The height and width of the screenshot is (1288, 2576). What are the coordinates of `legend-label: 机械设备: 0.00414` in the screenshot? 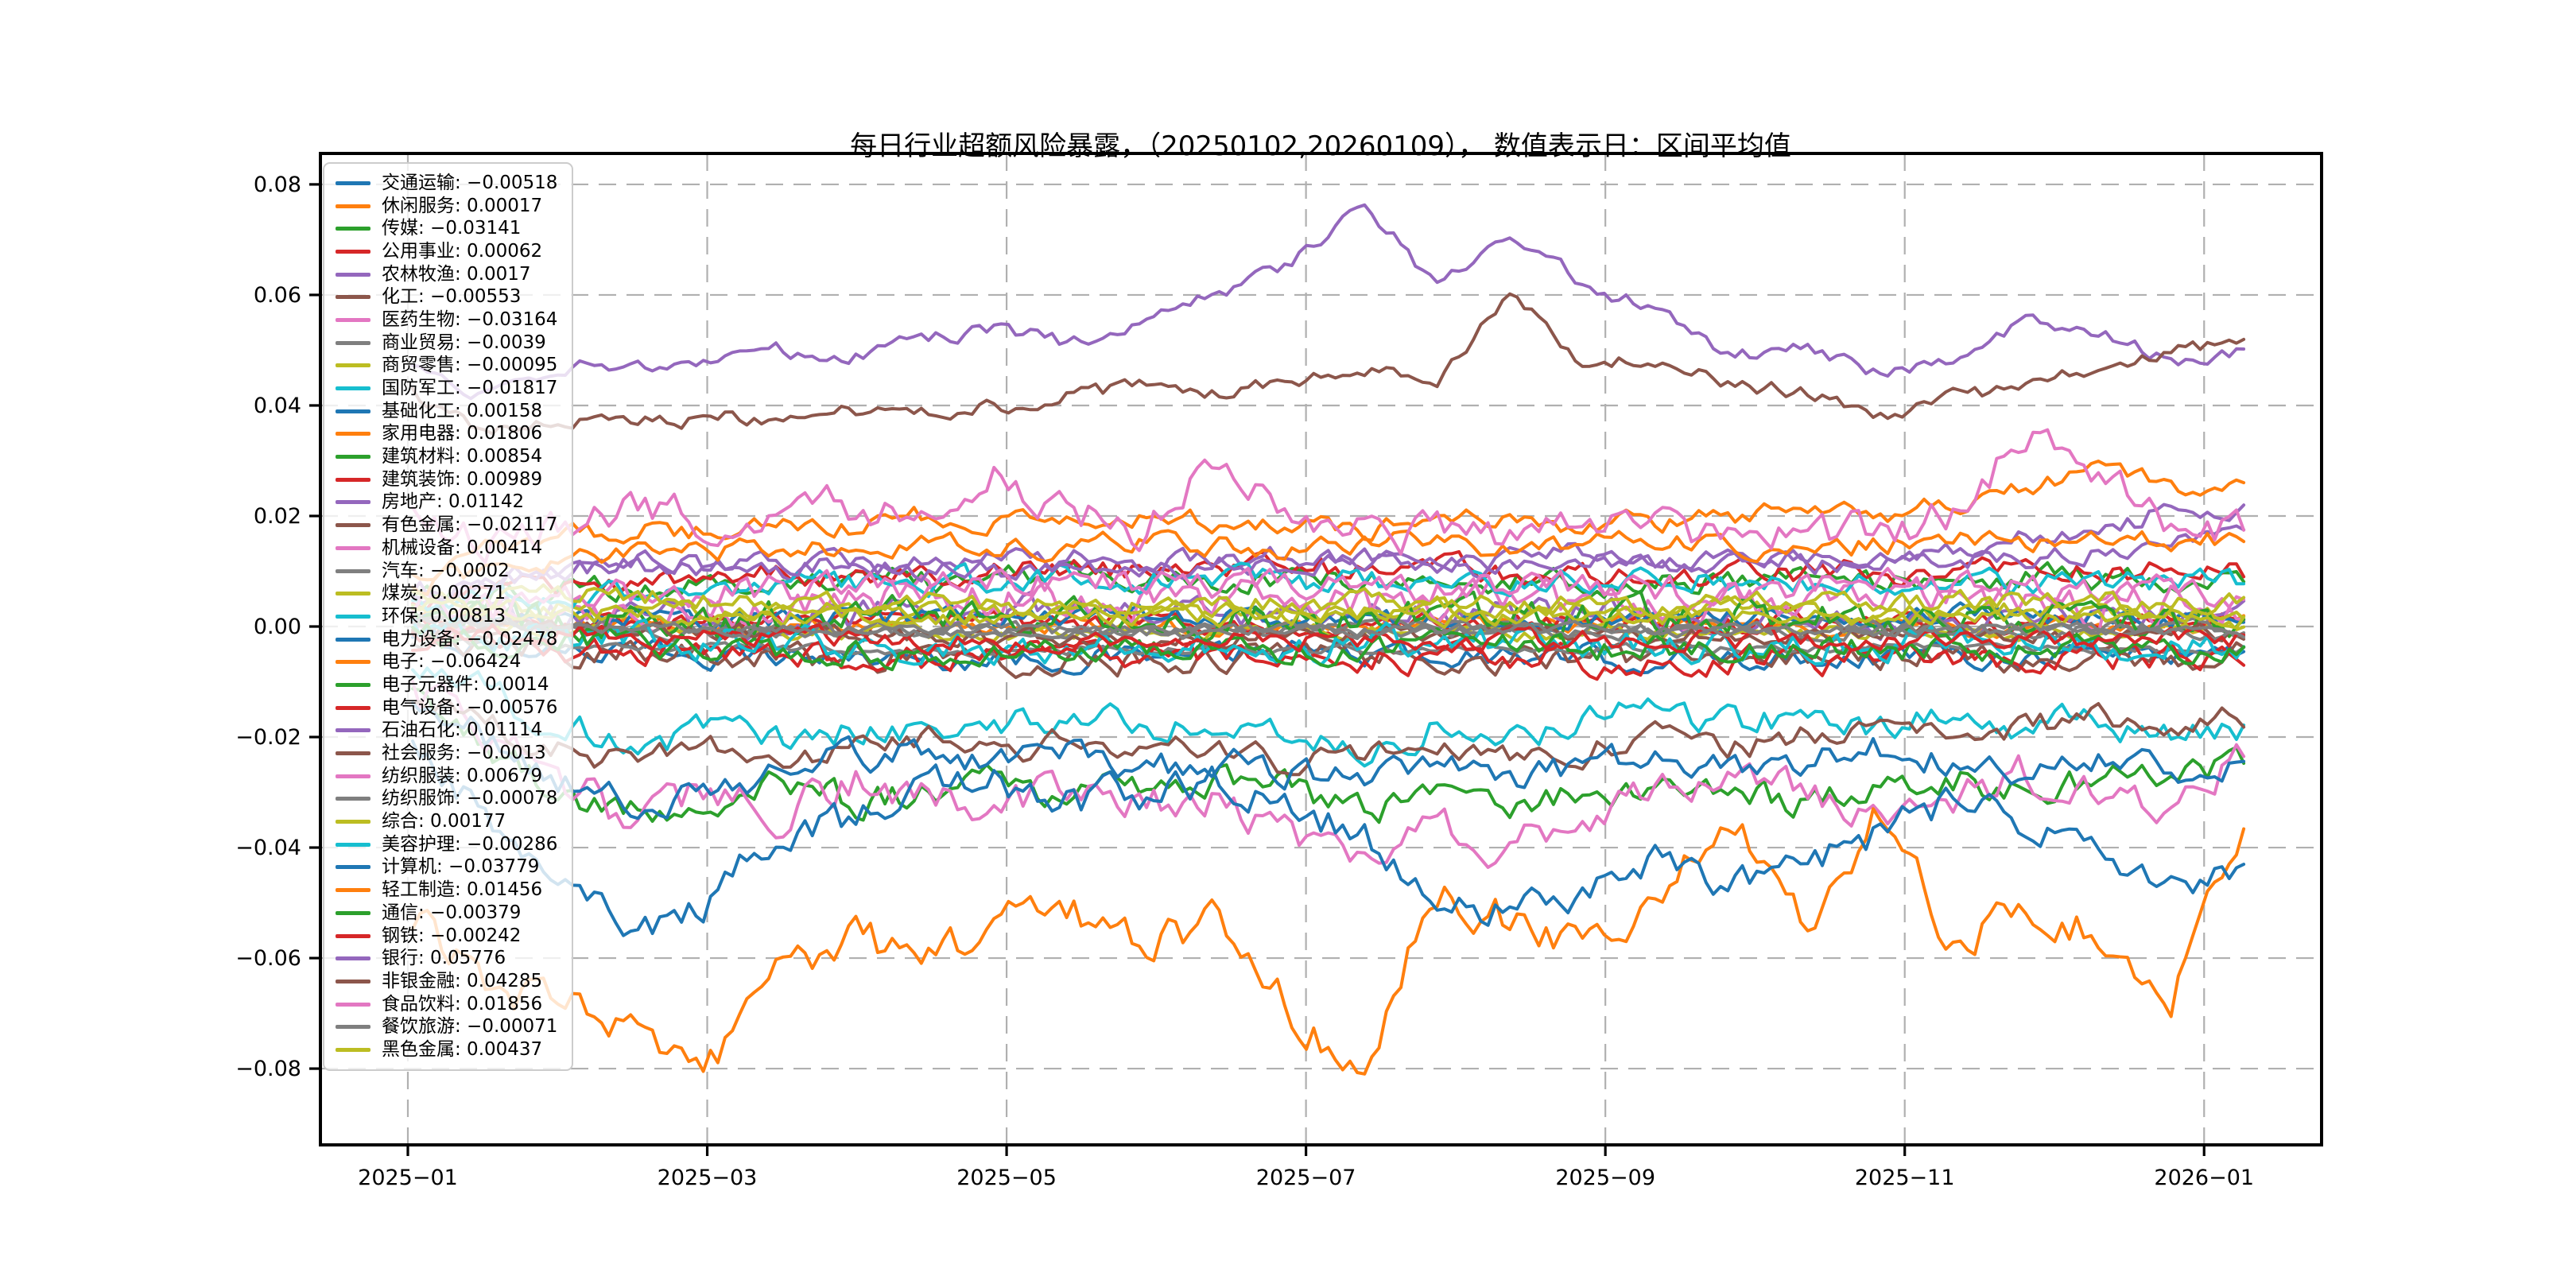 It's located at (462, 547).